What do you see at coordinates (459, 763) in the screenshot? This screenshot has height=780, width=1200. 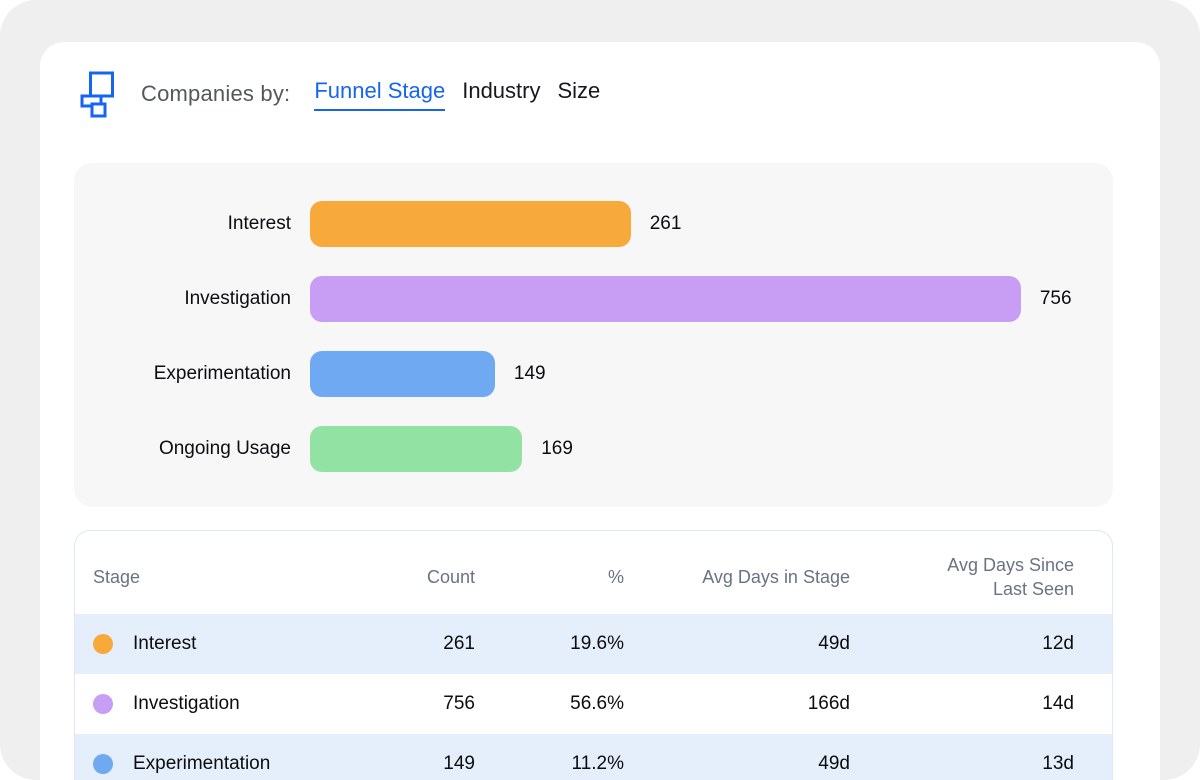 I see `count-cell: 149` at bounding box center [459, 763].